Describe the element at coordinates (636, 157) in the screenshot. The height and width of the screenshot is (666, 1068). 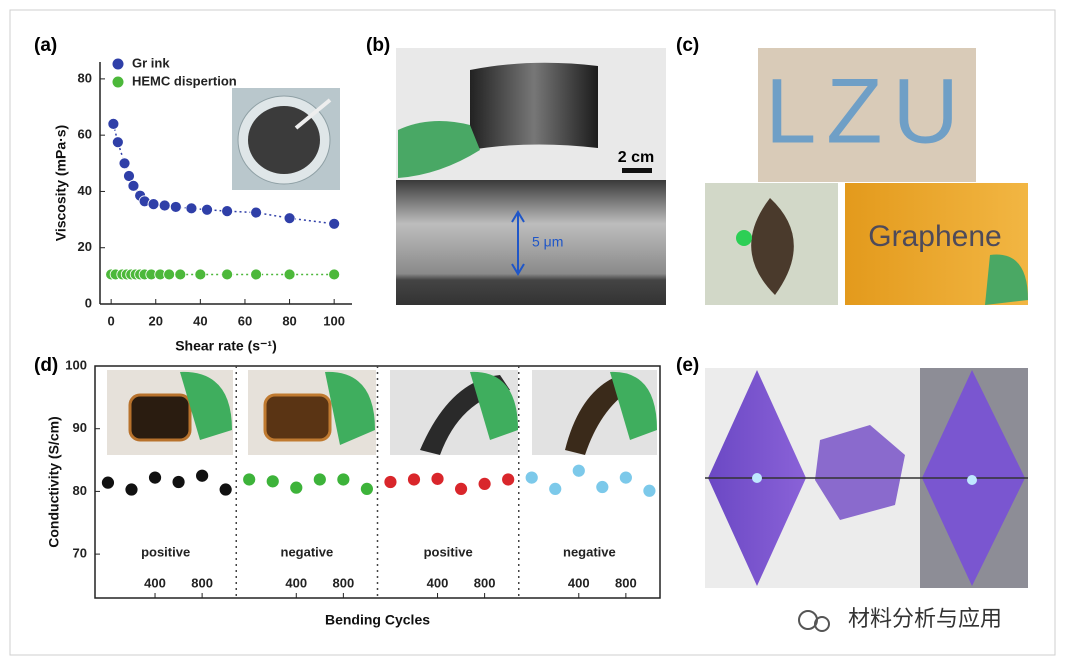
I see `scale-bar-label: 2 cm` at that location.